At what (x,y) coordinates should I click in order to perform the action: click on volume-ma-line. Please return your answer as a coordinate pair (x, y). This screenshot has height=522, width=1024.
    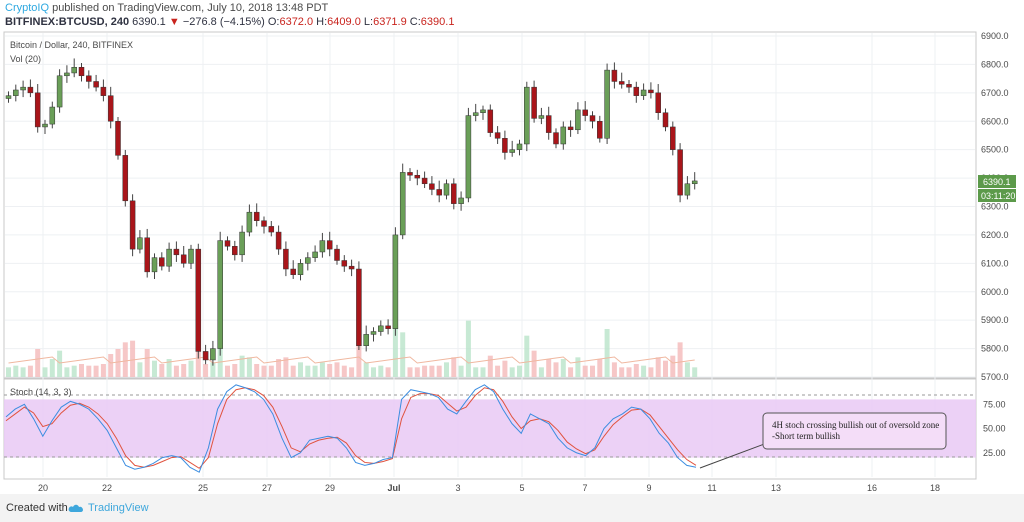
    Looking at the image, I should click on (351, 360).